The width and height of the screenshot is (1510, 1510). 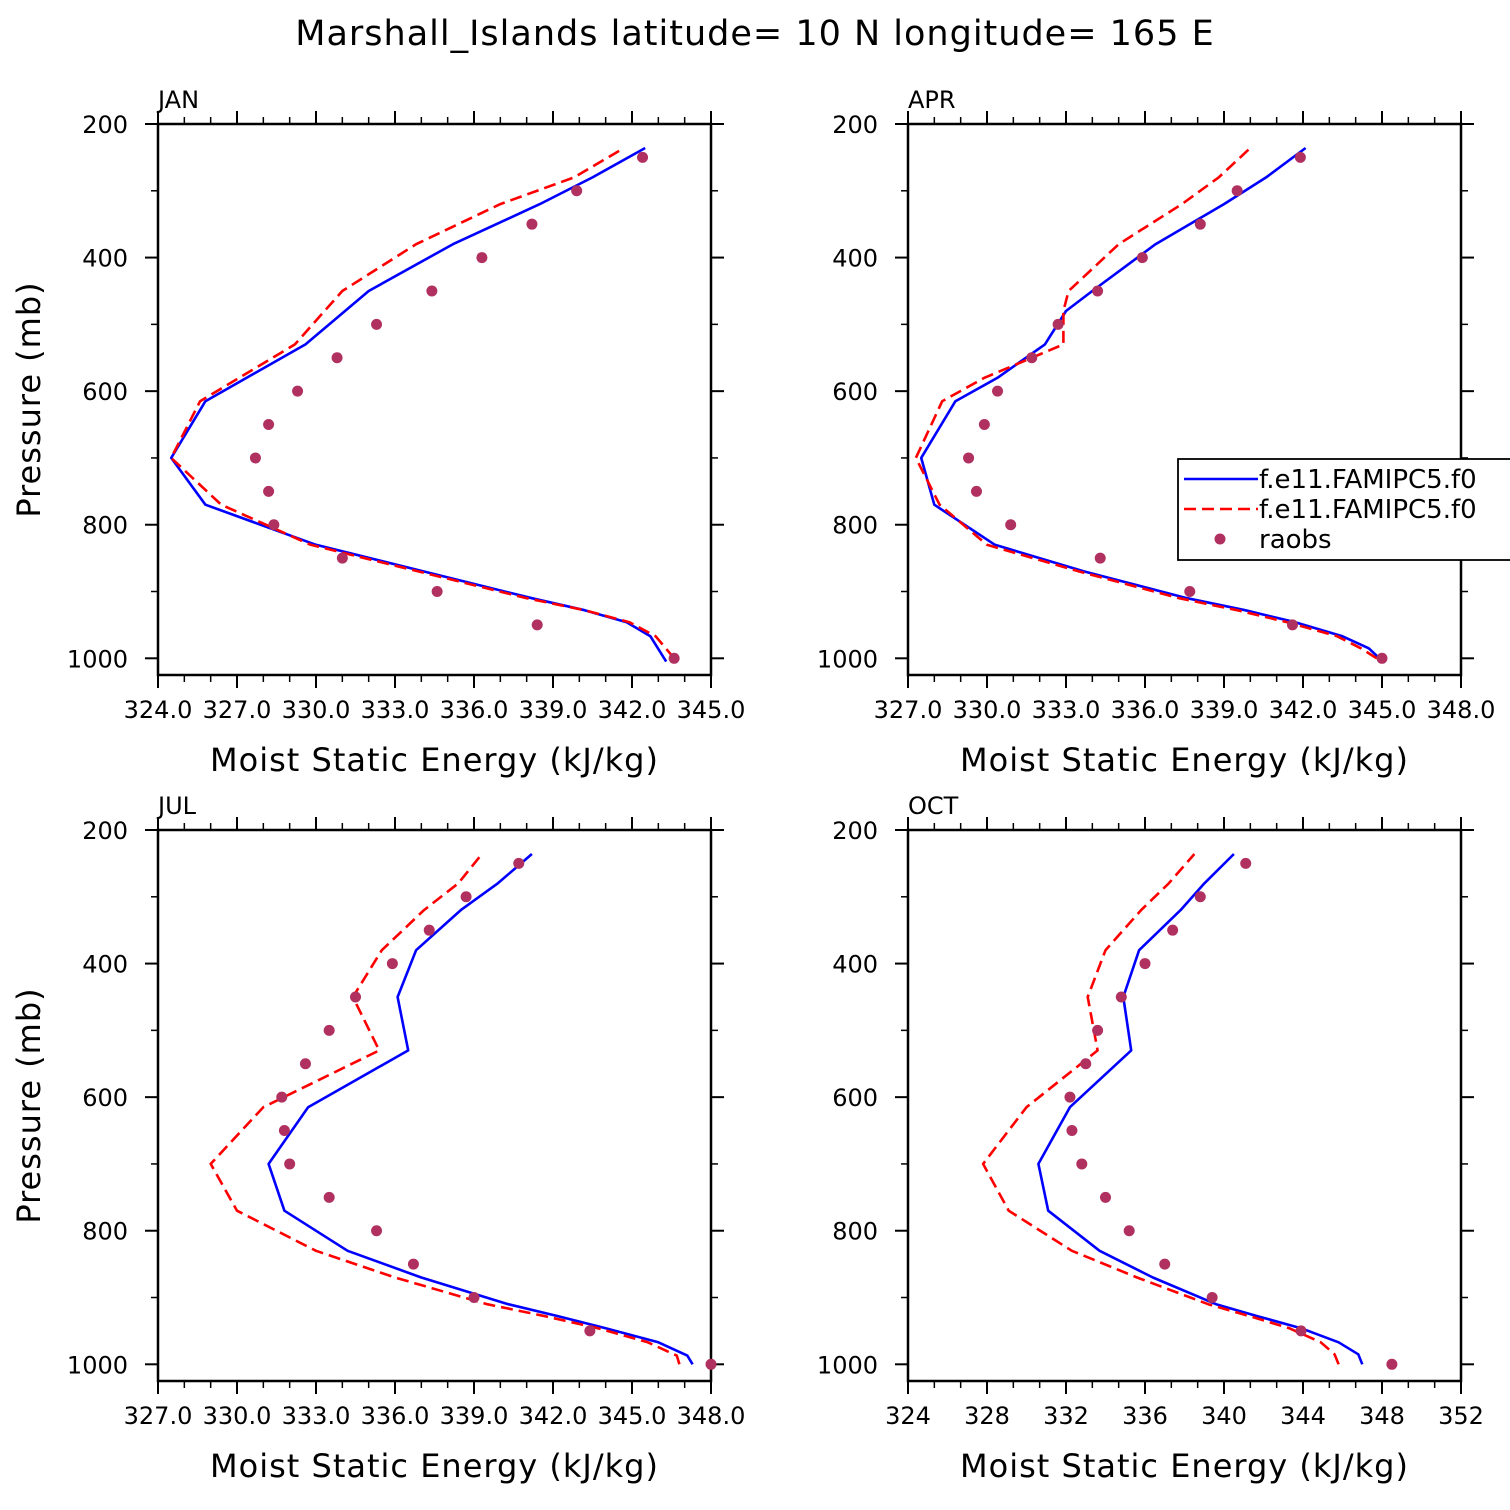 What do you see at coordinates (987, 1416) in the screenshot?
I see `x-tick-label: 328` at bounding box center [987, 1416].